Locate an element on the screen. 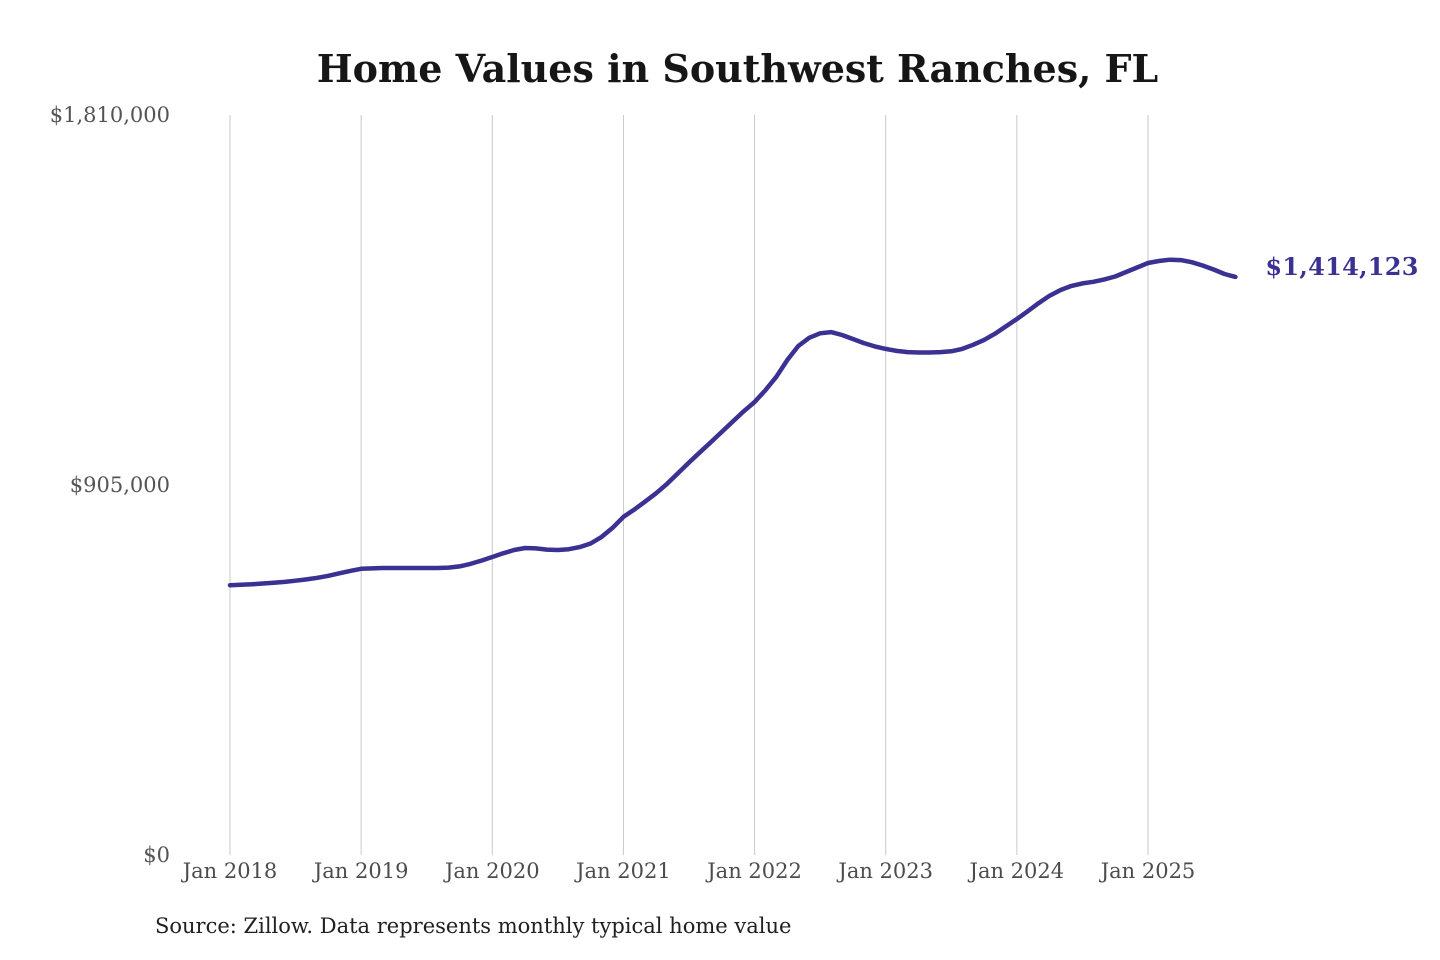 Image resolution: width=1440 pixels, height=960 pixels. x-axis-tick-label: Jan 2023 is located at coordinates (885, 871).